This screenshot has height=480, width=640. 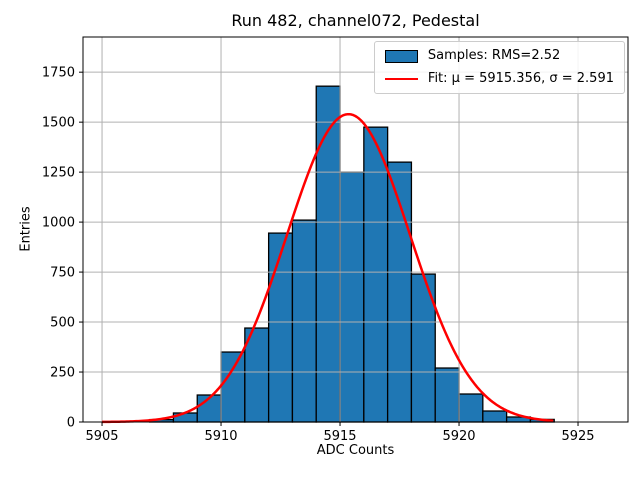 What do you see at coordinates (401, 56) in the screenshot?
I see `samples-patch-swatch` at bounding box center [401, 56].